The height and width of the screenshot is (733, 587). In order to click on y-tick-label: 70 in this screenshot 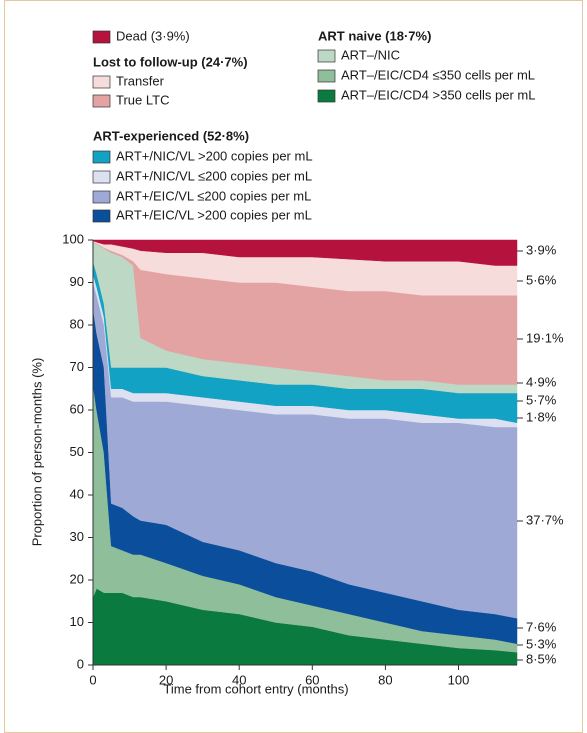, I will do `click(77, 366)`.